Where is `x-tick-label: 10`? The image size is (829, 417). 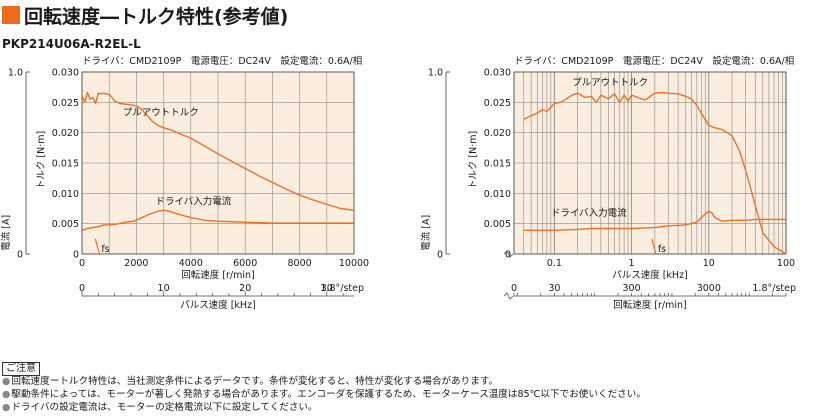 x-tick-label: 10 is located at coordinates (709, 263).